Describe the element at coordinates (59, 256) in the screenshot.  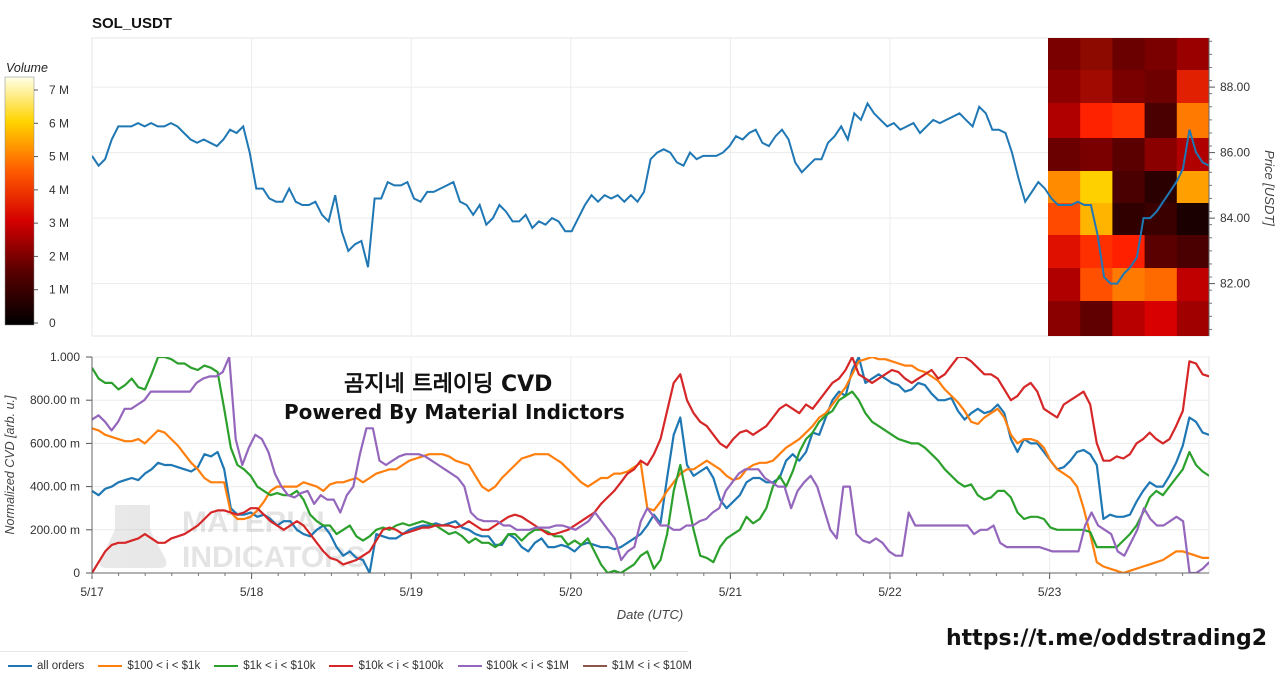
I see `colorbar-tick-label: 2 M` at that location.